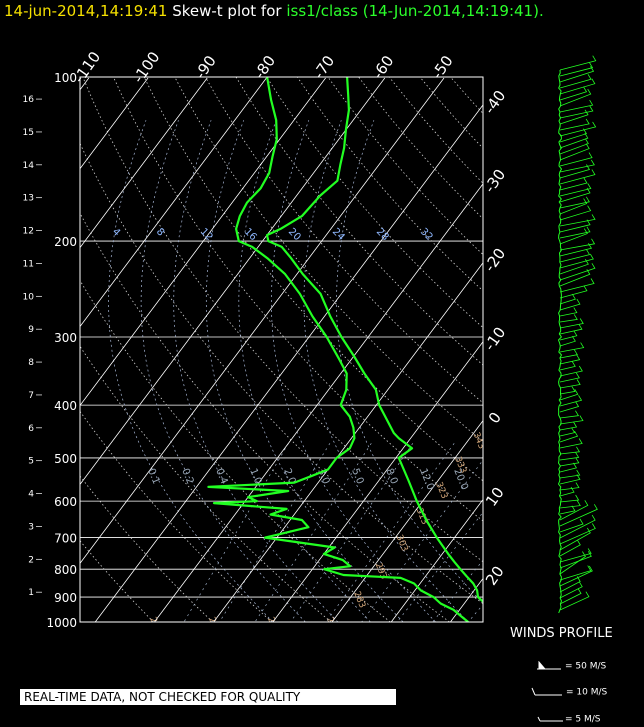 This screenshot has width=644, height=727. I want to click on altitude-label: 5, so click(31, 462).